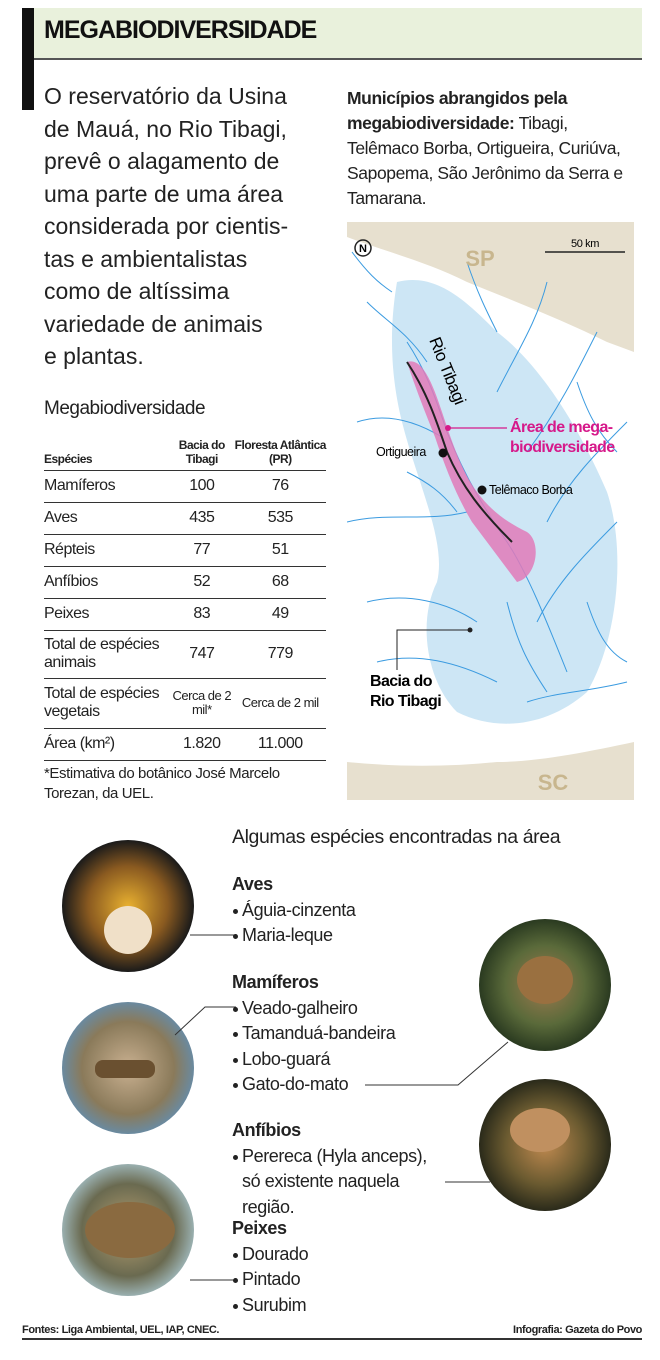  Describe the element at coordinates (347, 1306) in the screenshot. I see `species-item: Surubim` at that location.